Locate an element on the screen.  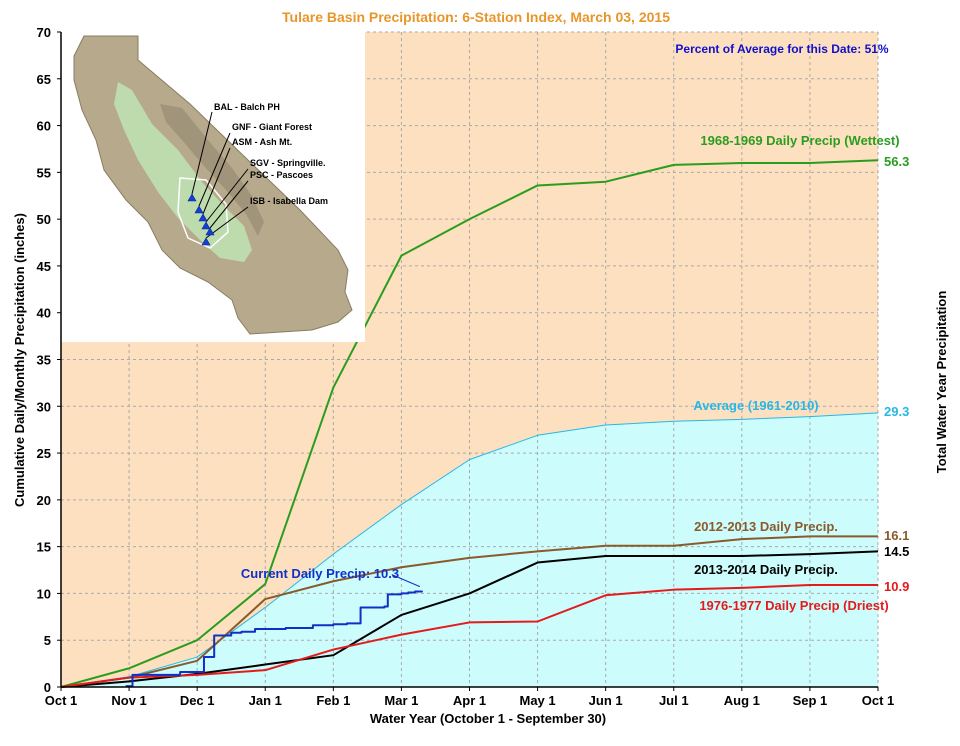
y-tick-label: 10 is located at coordinates (44, 593).